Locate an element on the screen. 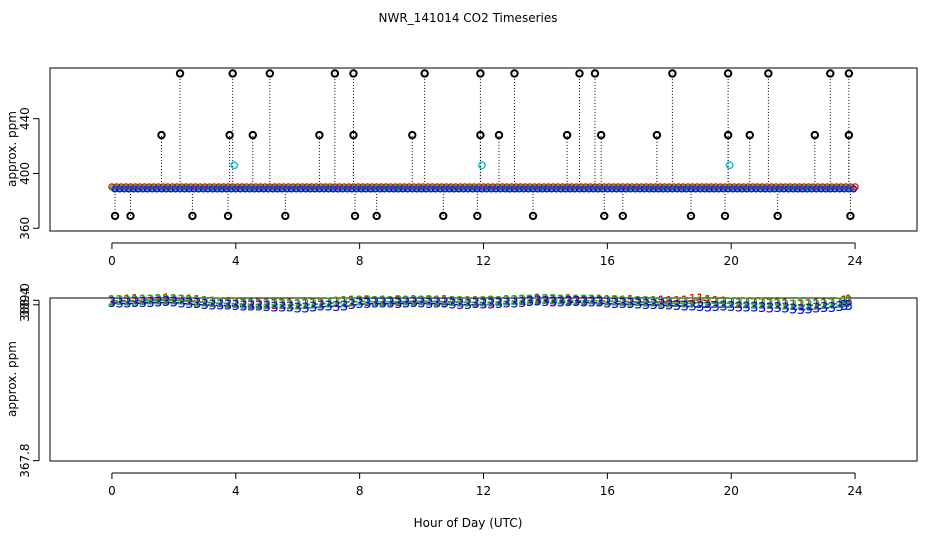  bottom-x-tick-label: 12 is located at coordinates (483, 491).